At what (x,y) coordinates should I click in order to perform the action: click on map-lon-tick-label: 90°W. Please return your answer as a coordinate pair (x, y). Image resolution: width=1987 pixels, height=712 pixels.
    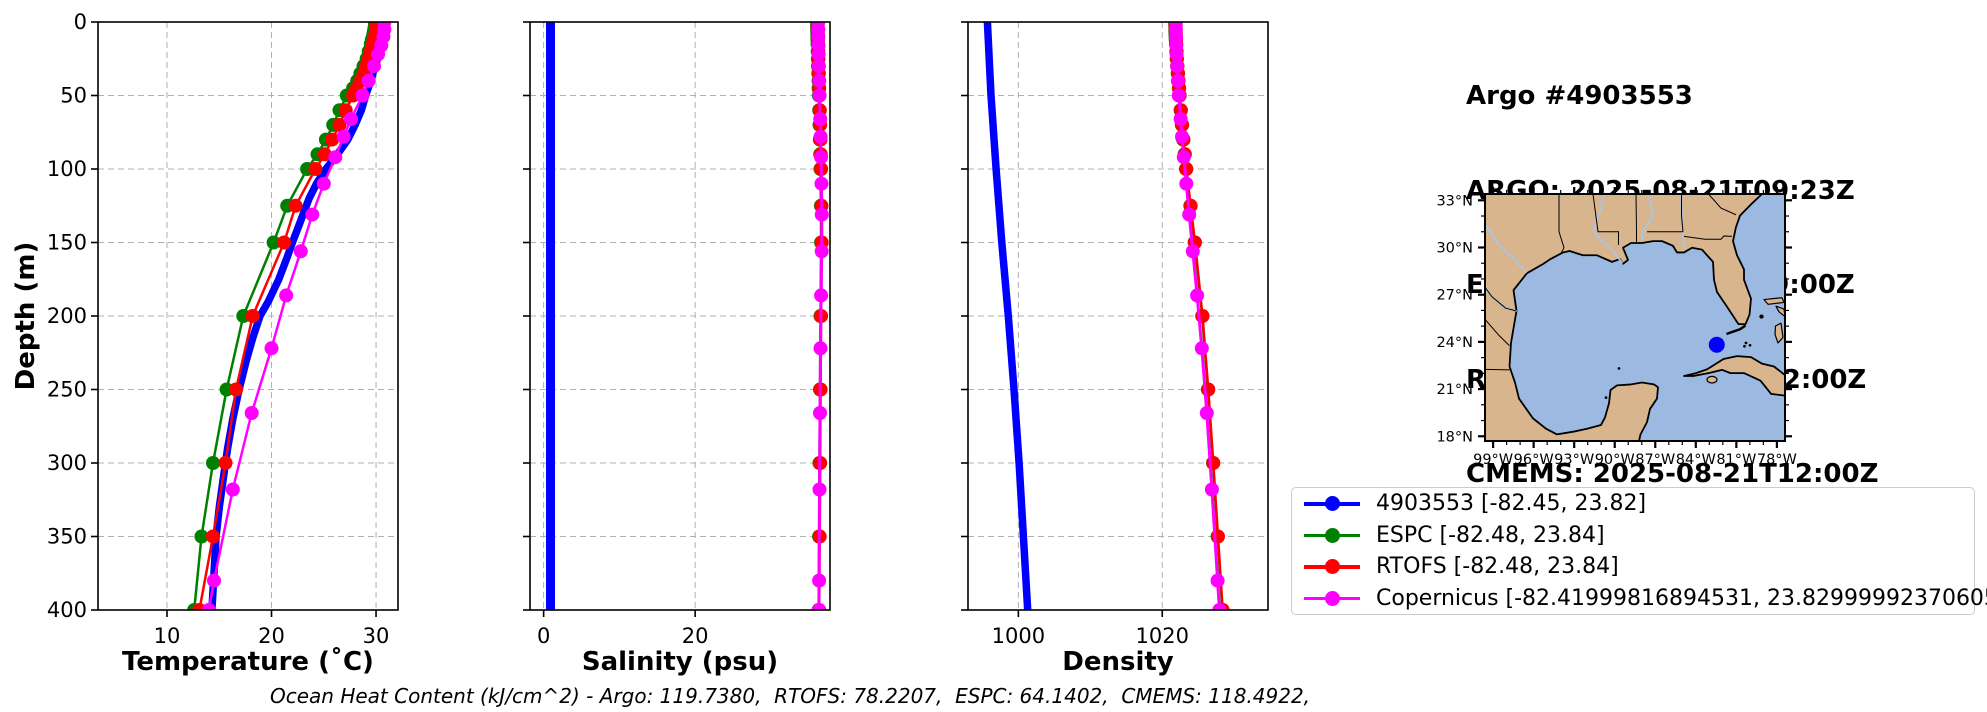
    Looking at the image, I should click on (1615, 460).